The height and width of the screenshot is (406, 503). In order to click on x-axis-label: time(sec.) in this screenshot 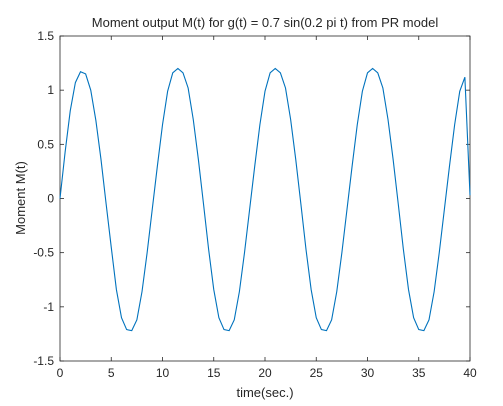, I will do `click(264, 392)`.